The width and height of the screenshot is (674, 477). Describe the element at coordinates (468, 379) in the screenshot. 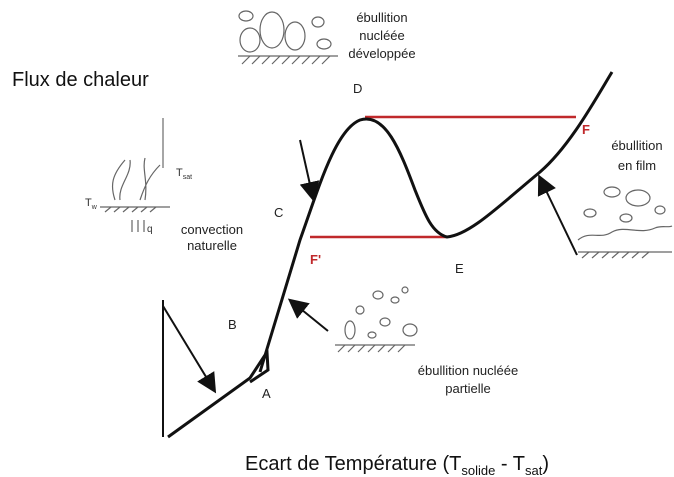

I see `region-label: ébullition nucléée partielle` at that location.